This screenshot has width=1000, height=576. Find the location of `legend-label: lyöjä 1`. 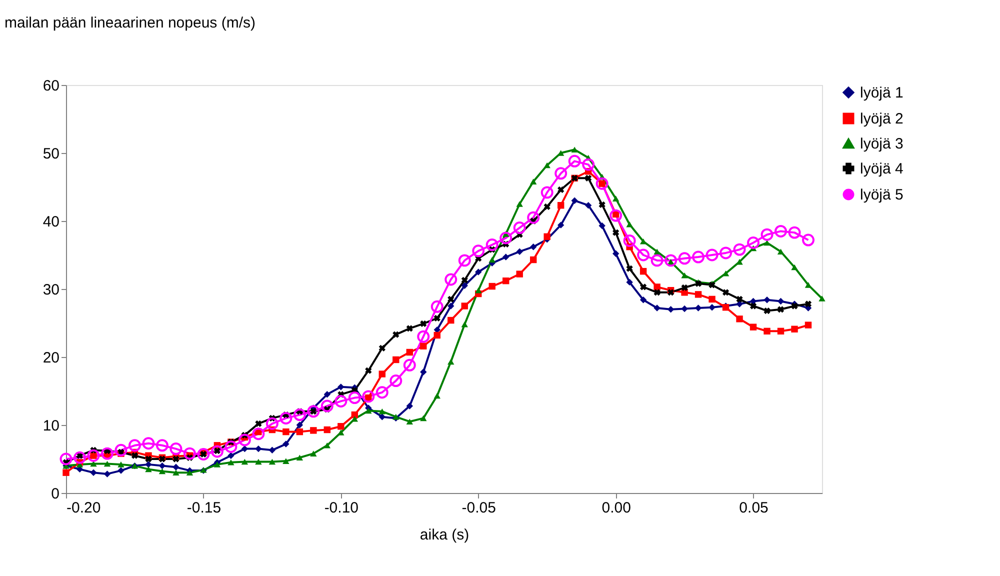

legend-label: lyöjä 1 is located at coordinates (882, 93).